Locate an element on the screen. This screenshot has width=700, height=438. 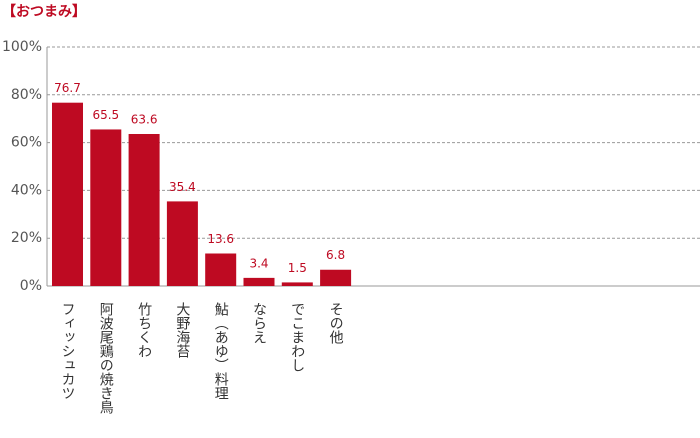
y-tick-label: 60% is located at coordinates (26, 143).